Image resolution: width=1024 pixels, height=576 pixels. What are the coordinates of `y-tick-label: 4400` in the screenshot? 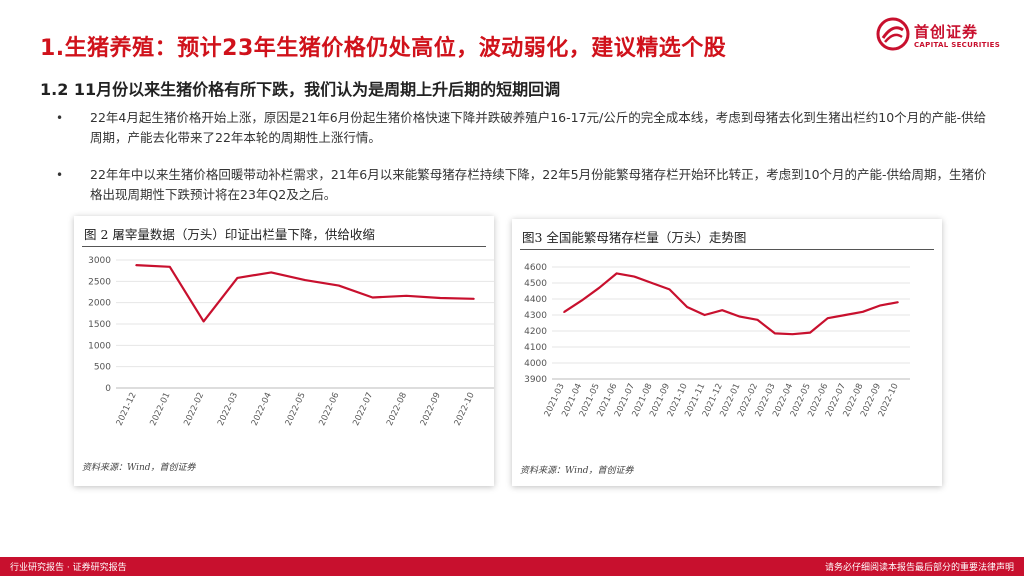 It's located at (535, 300).